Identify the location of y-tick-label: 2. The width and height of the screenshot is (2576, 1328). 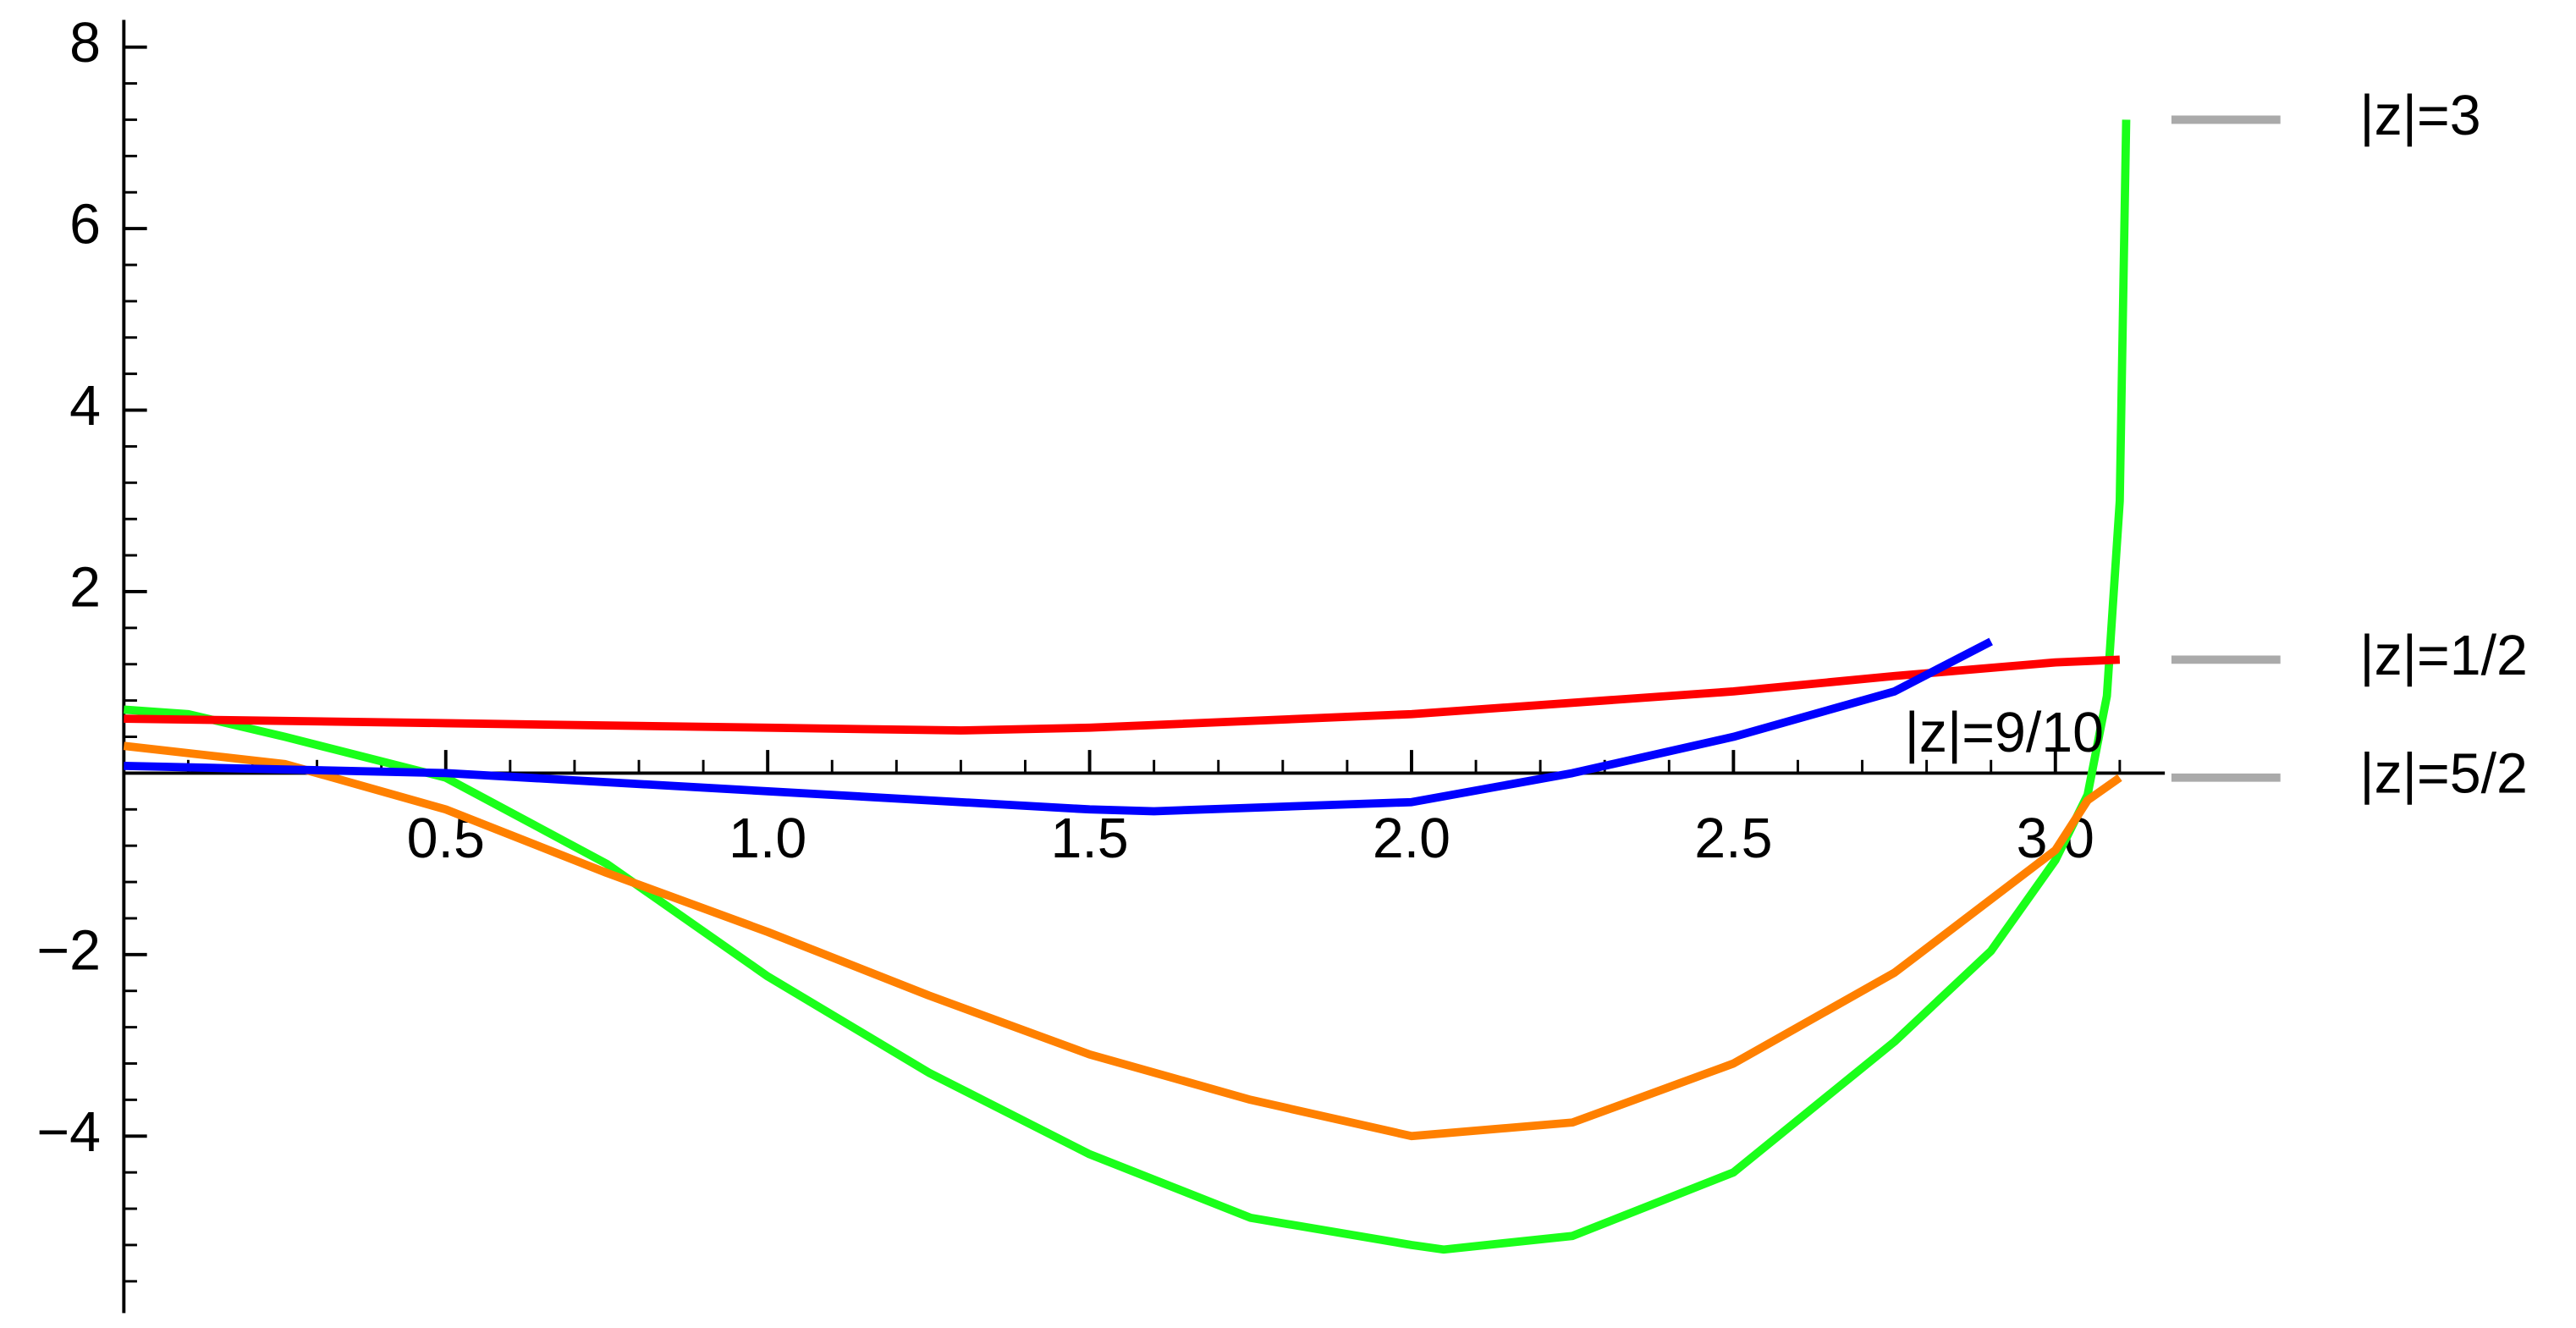
(85, 588).